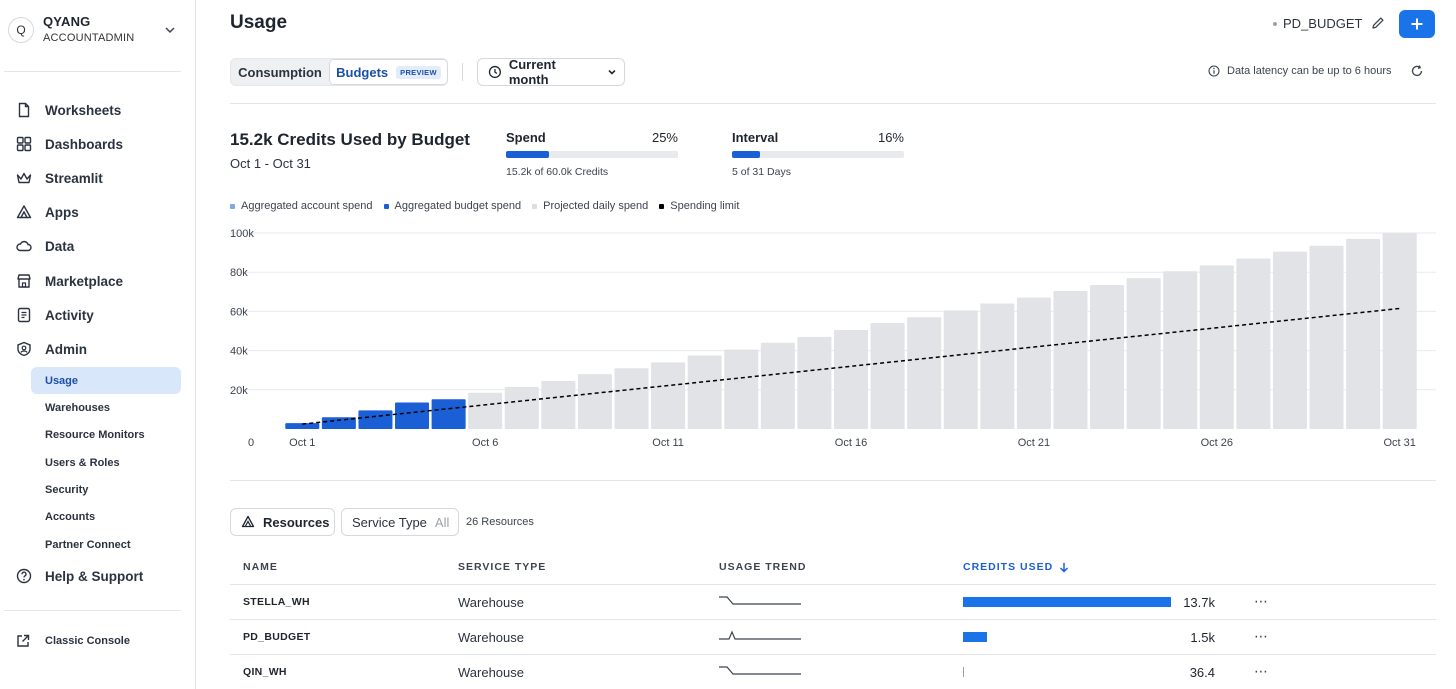  I want to click on sidebar-item-data: Data, so click(45, 246).